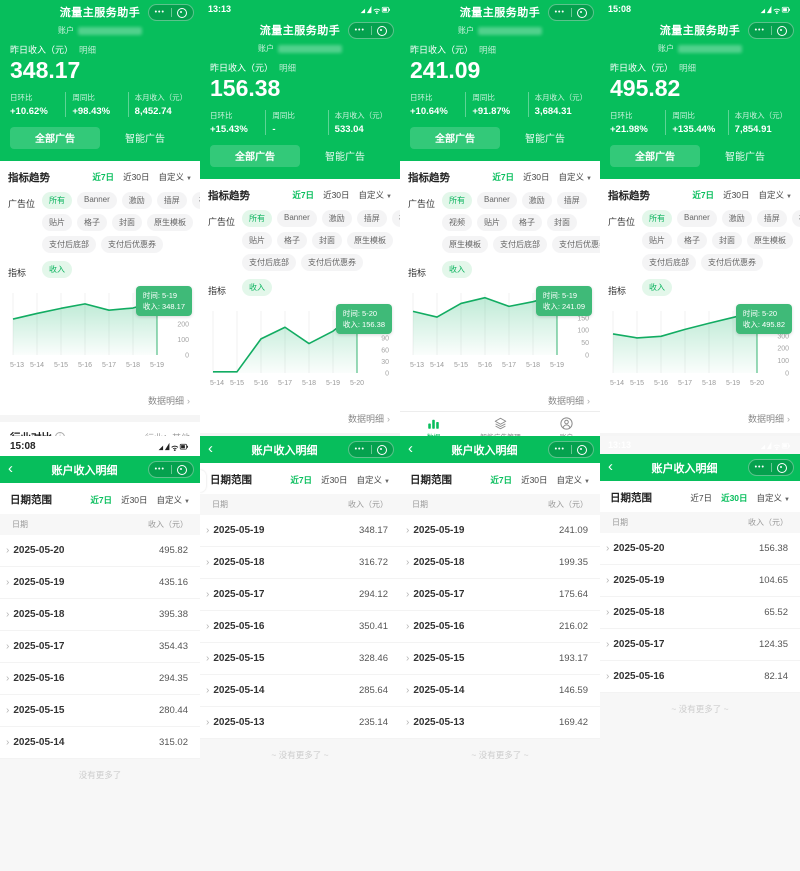  Describe the element at coordinates (60, 434) in the screenshot. I see `info-icon: i` at that location.